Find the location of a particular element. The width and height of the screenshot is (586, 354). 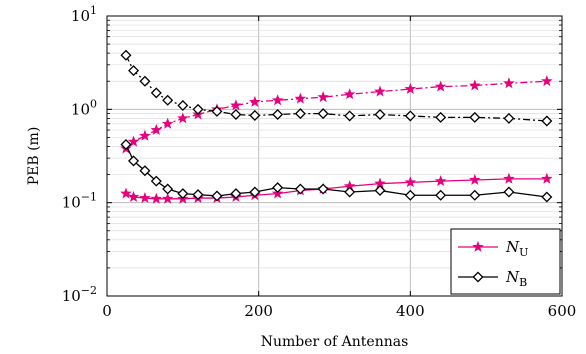

legend-entry: NU is located at coordinates (493, 248).